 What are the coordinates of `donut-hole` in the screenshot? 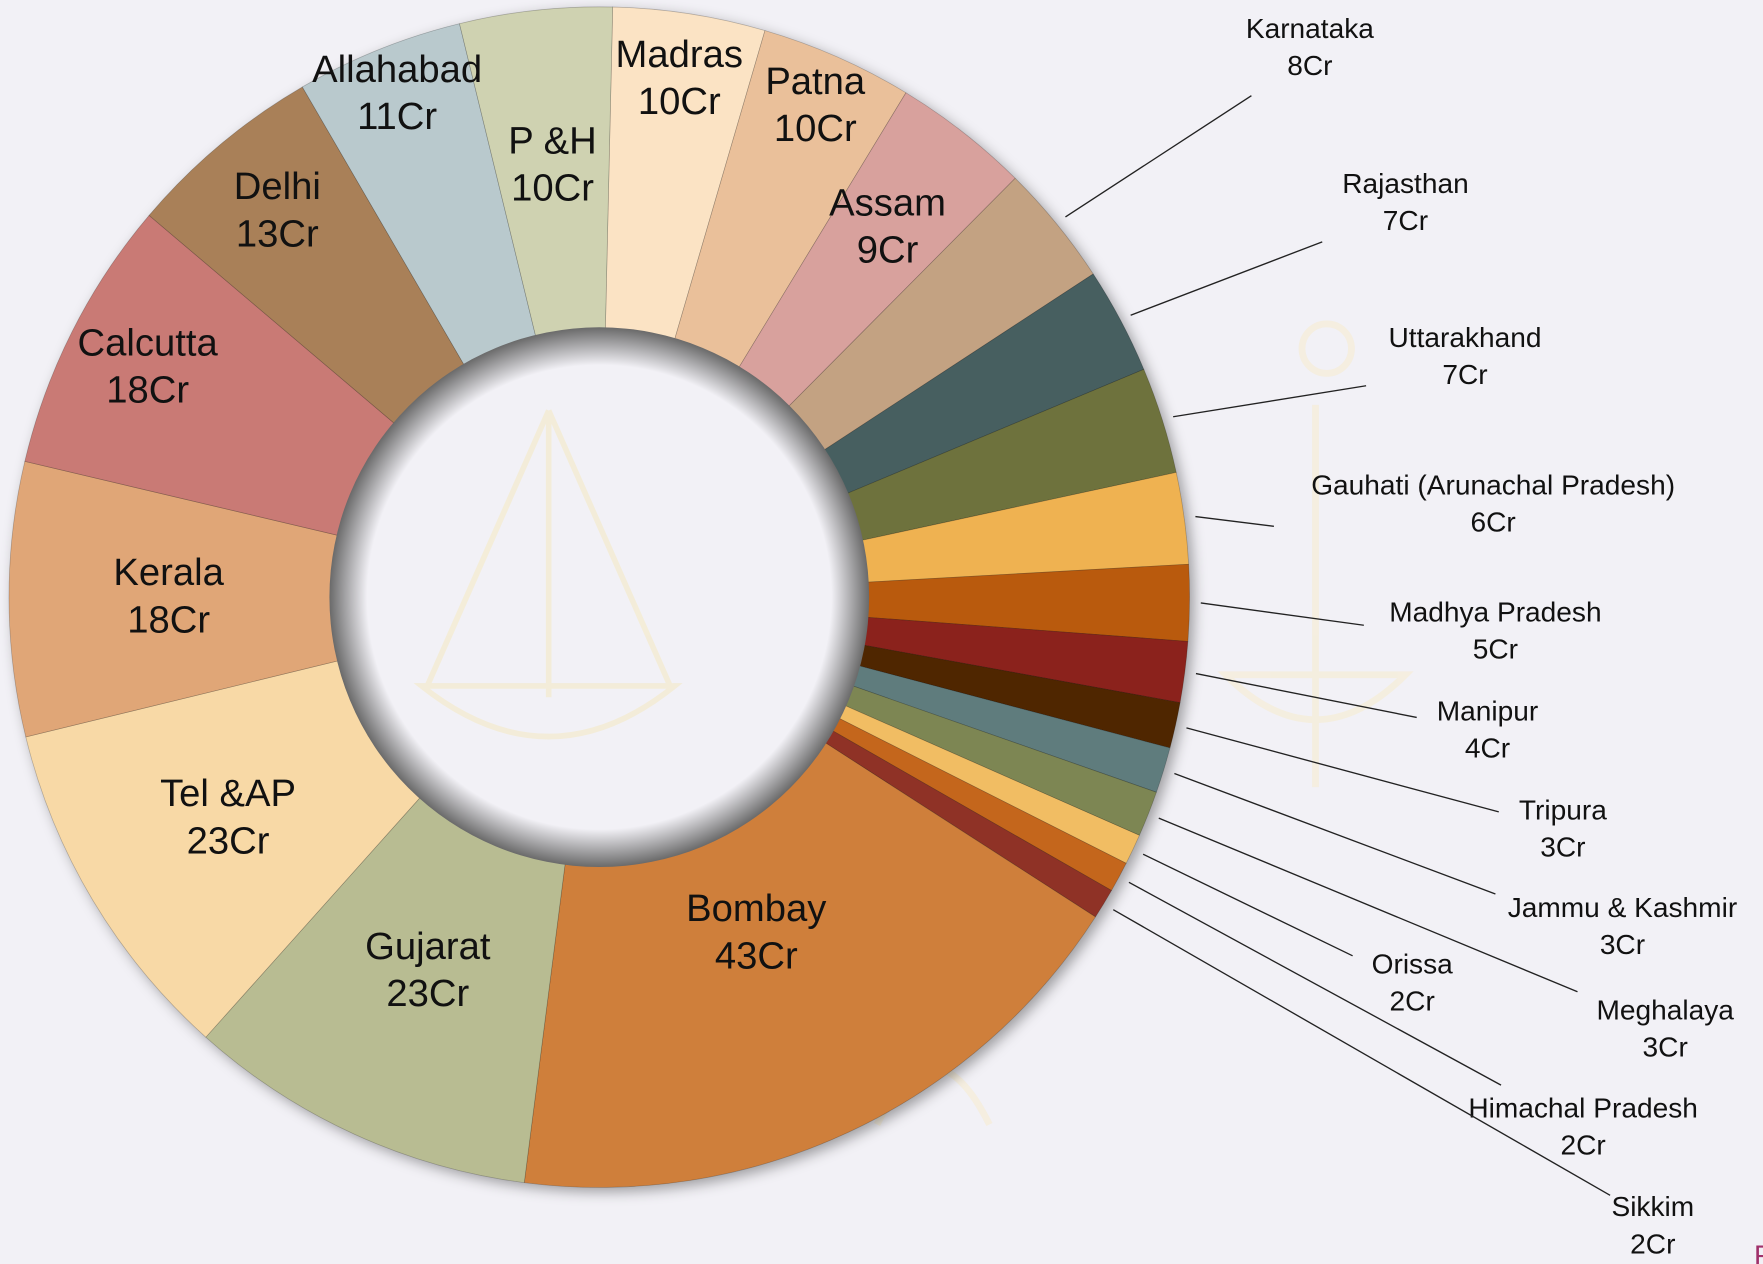 It's located at (599, 597).